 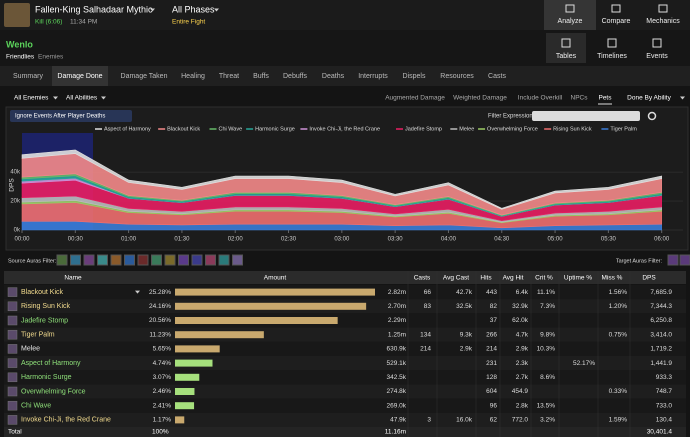 What do you see at coordinates (31, 98) in the screenshot?
I see `option: All Enemies` at bounding box center [31, 98].